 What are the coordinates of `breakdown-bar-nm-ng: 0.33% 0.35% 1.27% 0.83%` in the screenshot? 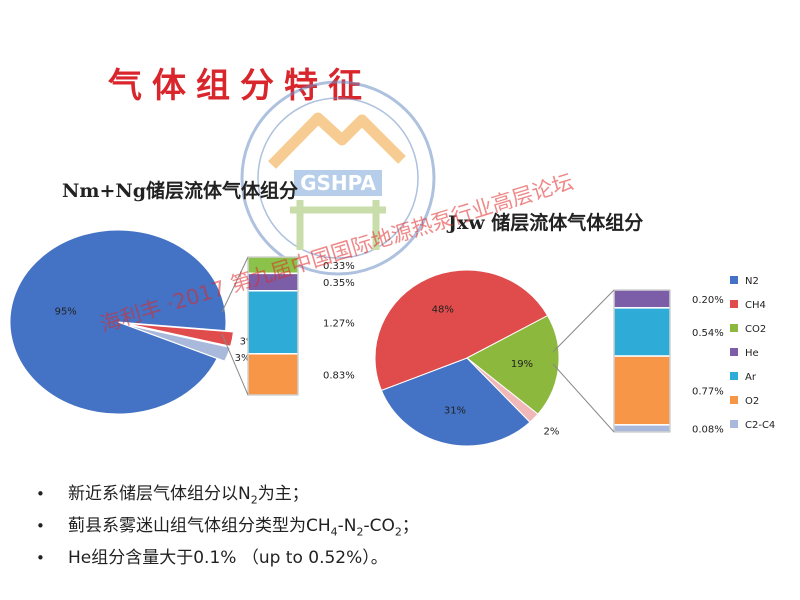 It's located at (288, 326).